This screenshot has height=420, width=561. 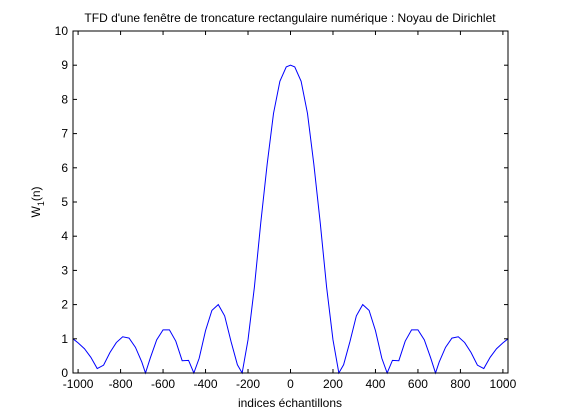 What do you see at coordinates (64, 236) in the screenshot?
I see `y-tick-label: 4` at bounding box center [64, 236].